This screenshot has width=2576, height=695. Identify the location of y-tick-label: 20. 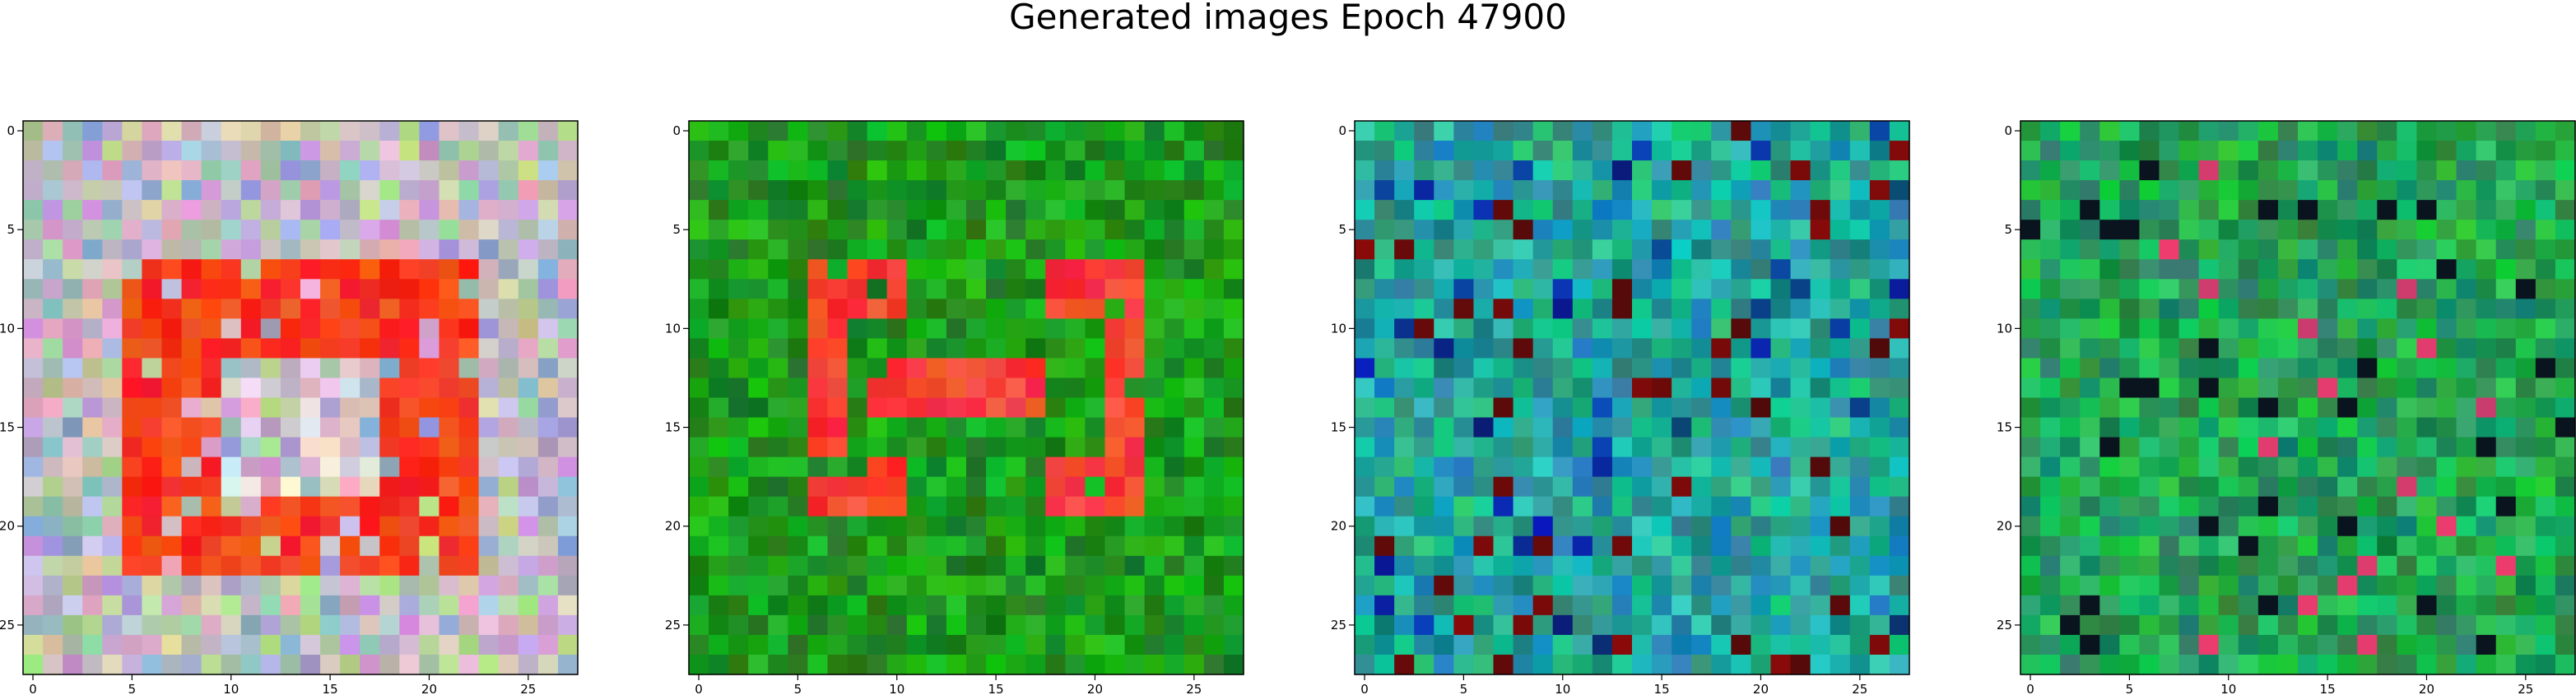
(7, 526).